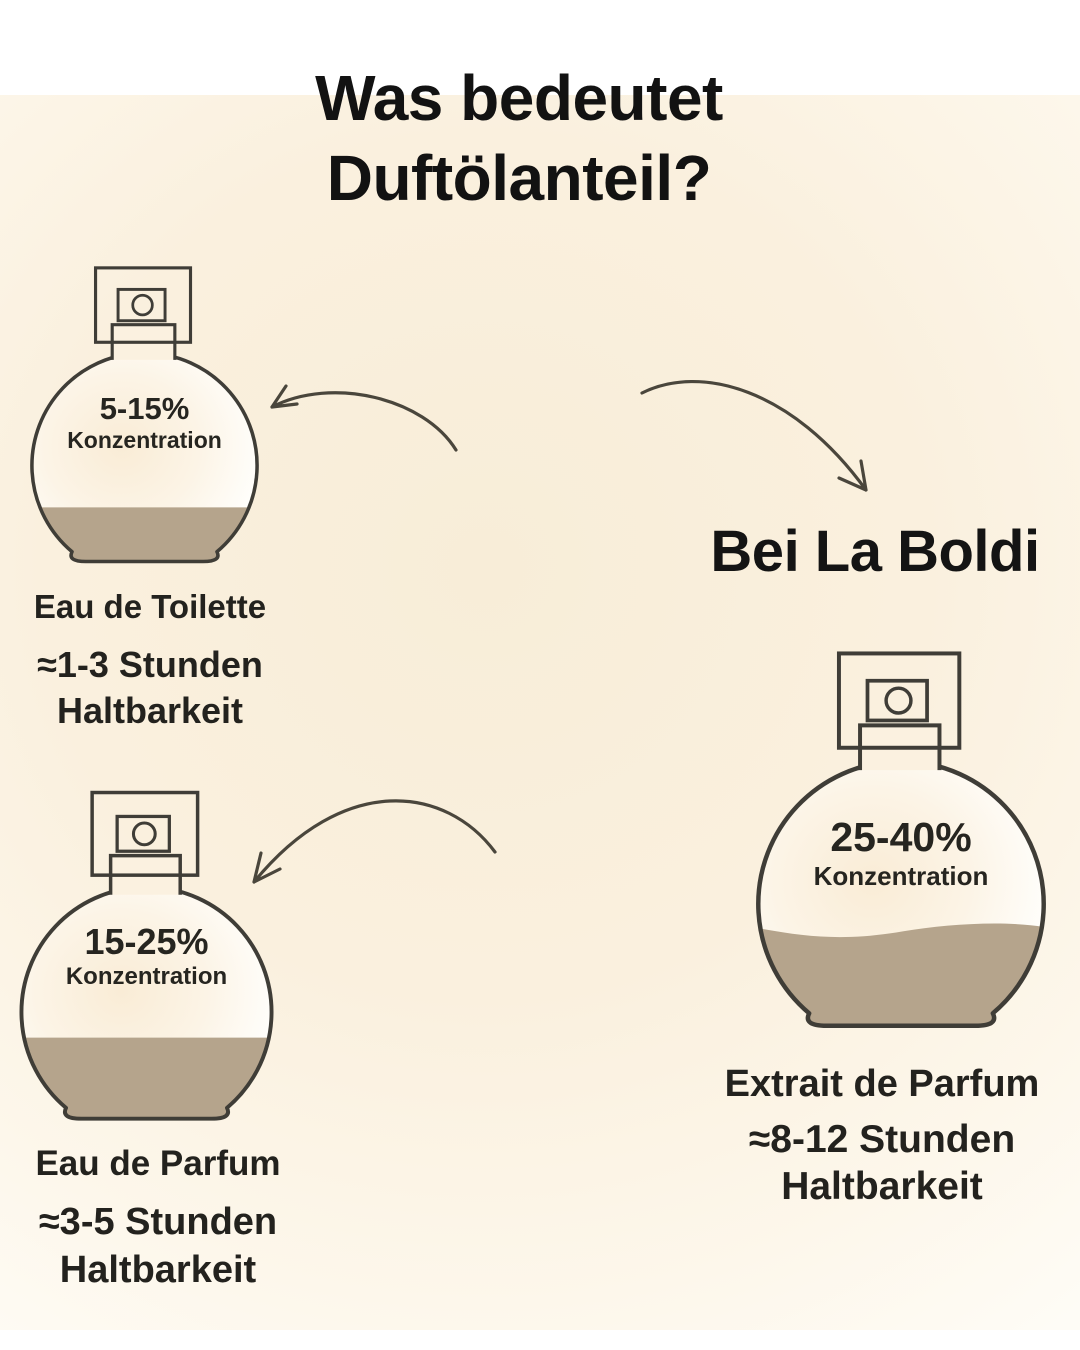 This screenshot has width=1080, height=1350. I want to click on concentration-label: 15-25% Konzentration, so click(146, 956).